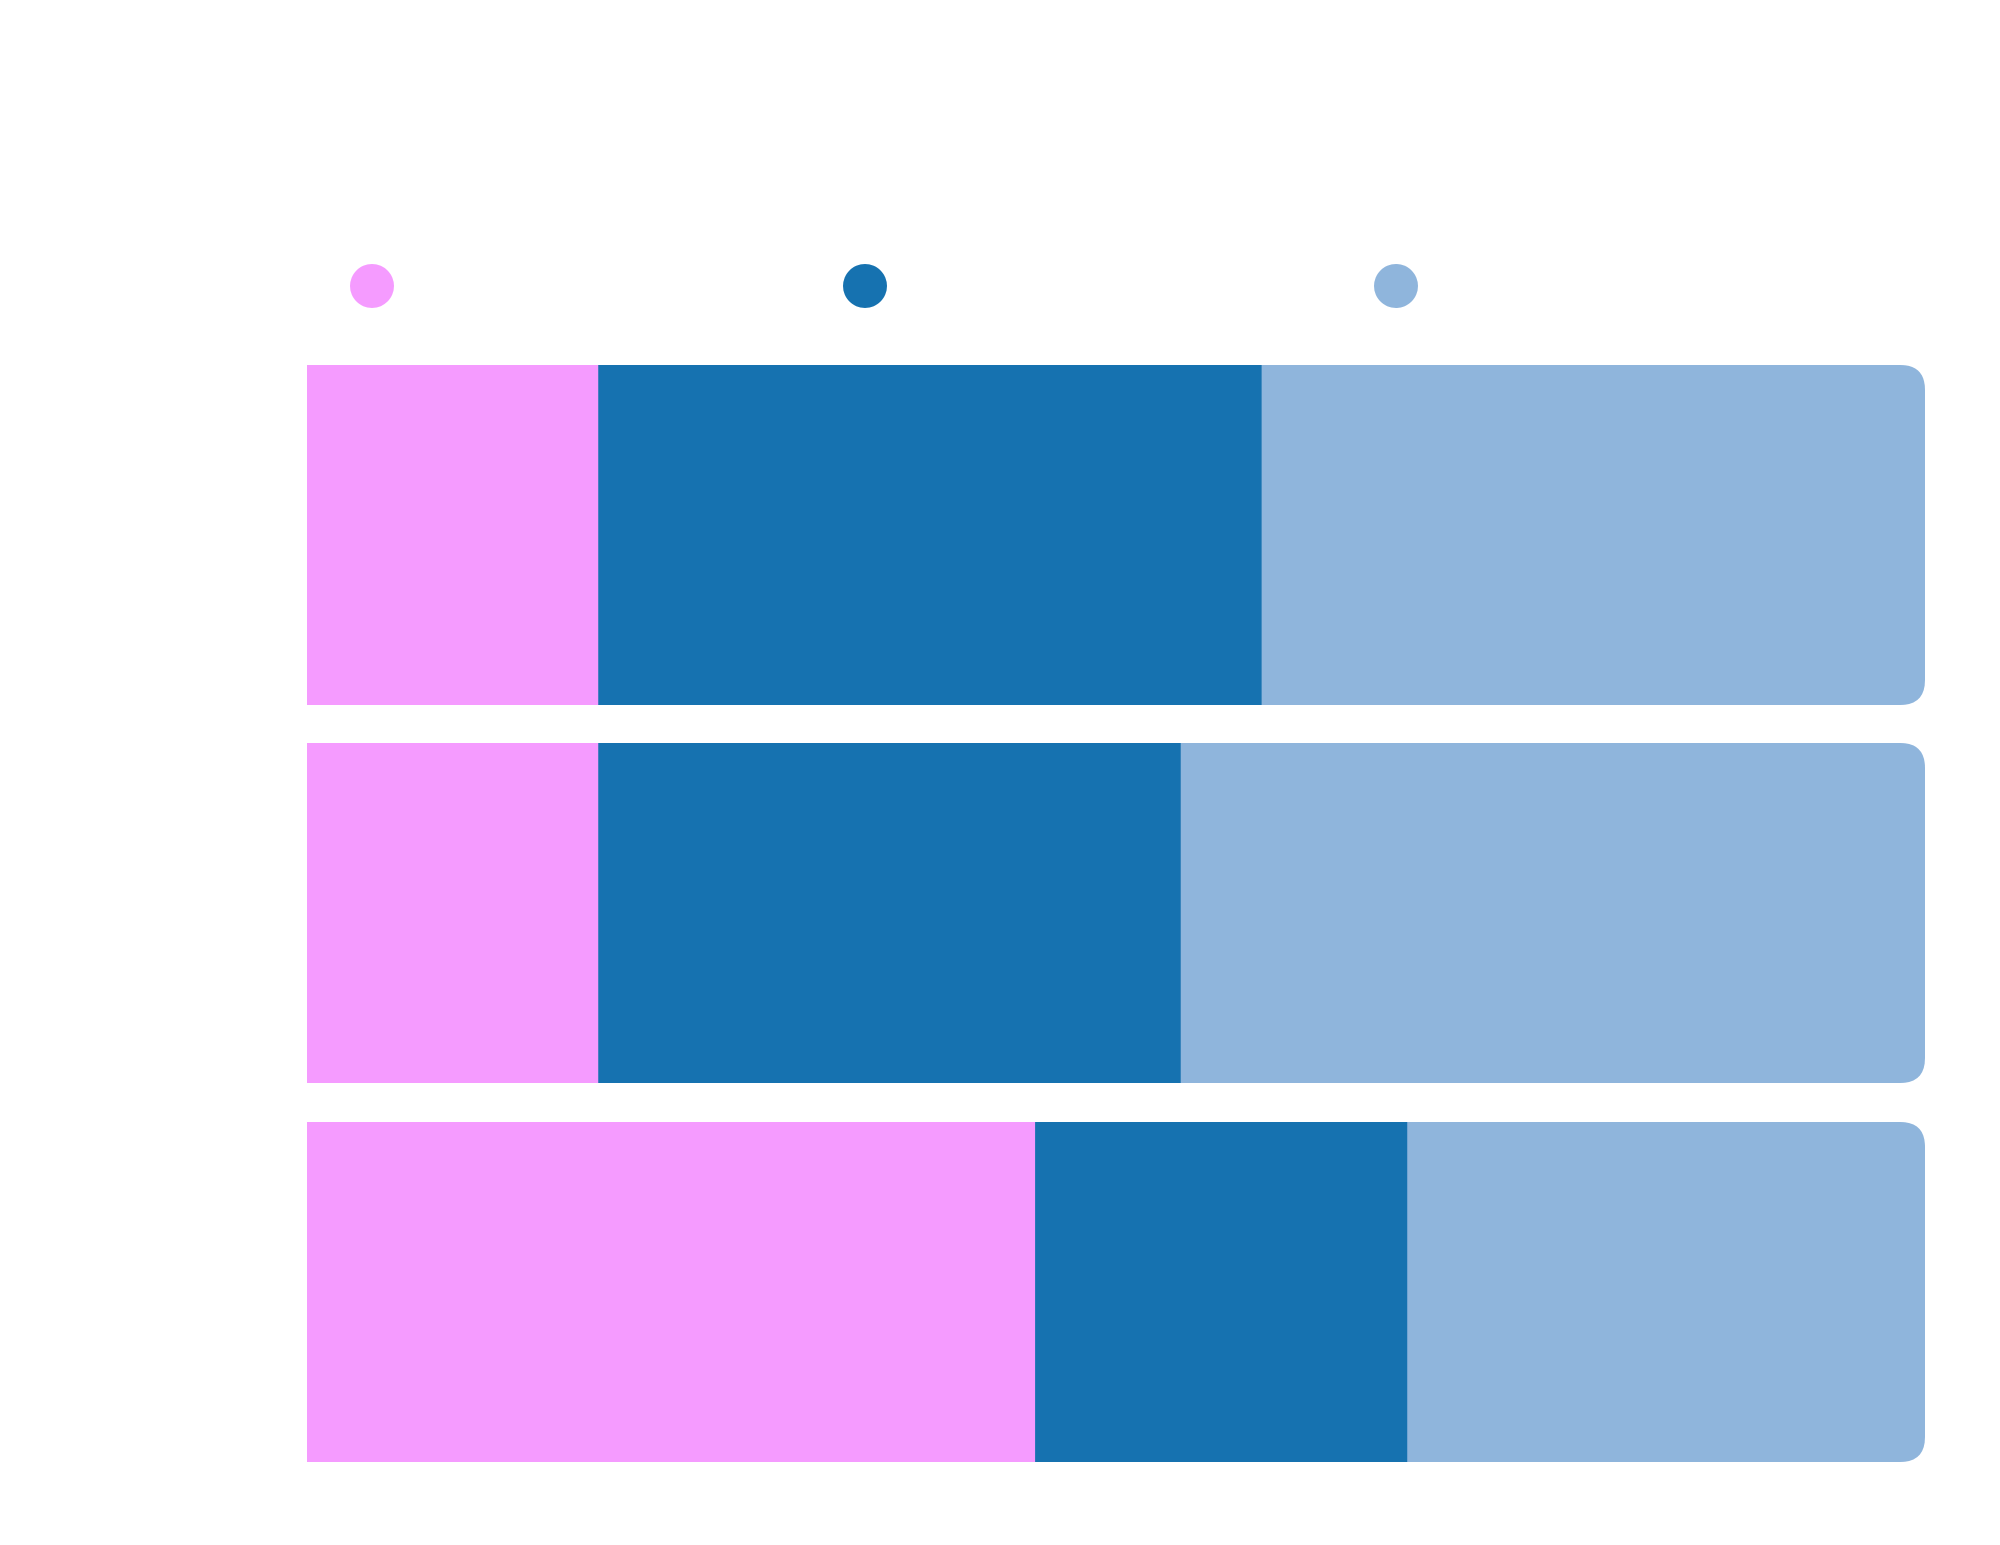  What do you see at coordinates (1593, 535) in the screenshot?
I see `bar-segment-row1-series3` at bounding box center [1593, 535].